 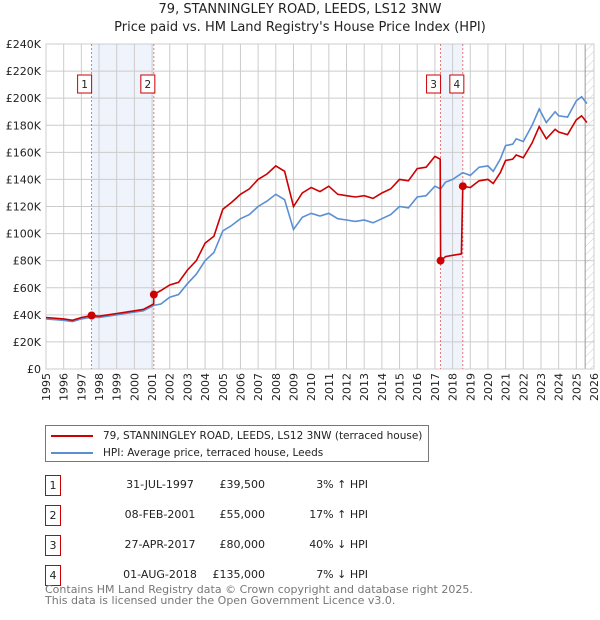 I want to click on y-tick-label: £100K, so click(x=24, y=234).